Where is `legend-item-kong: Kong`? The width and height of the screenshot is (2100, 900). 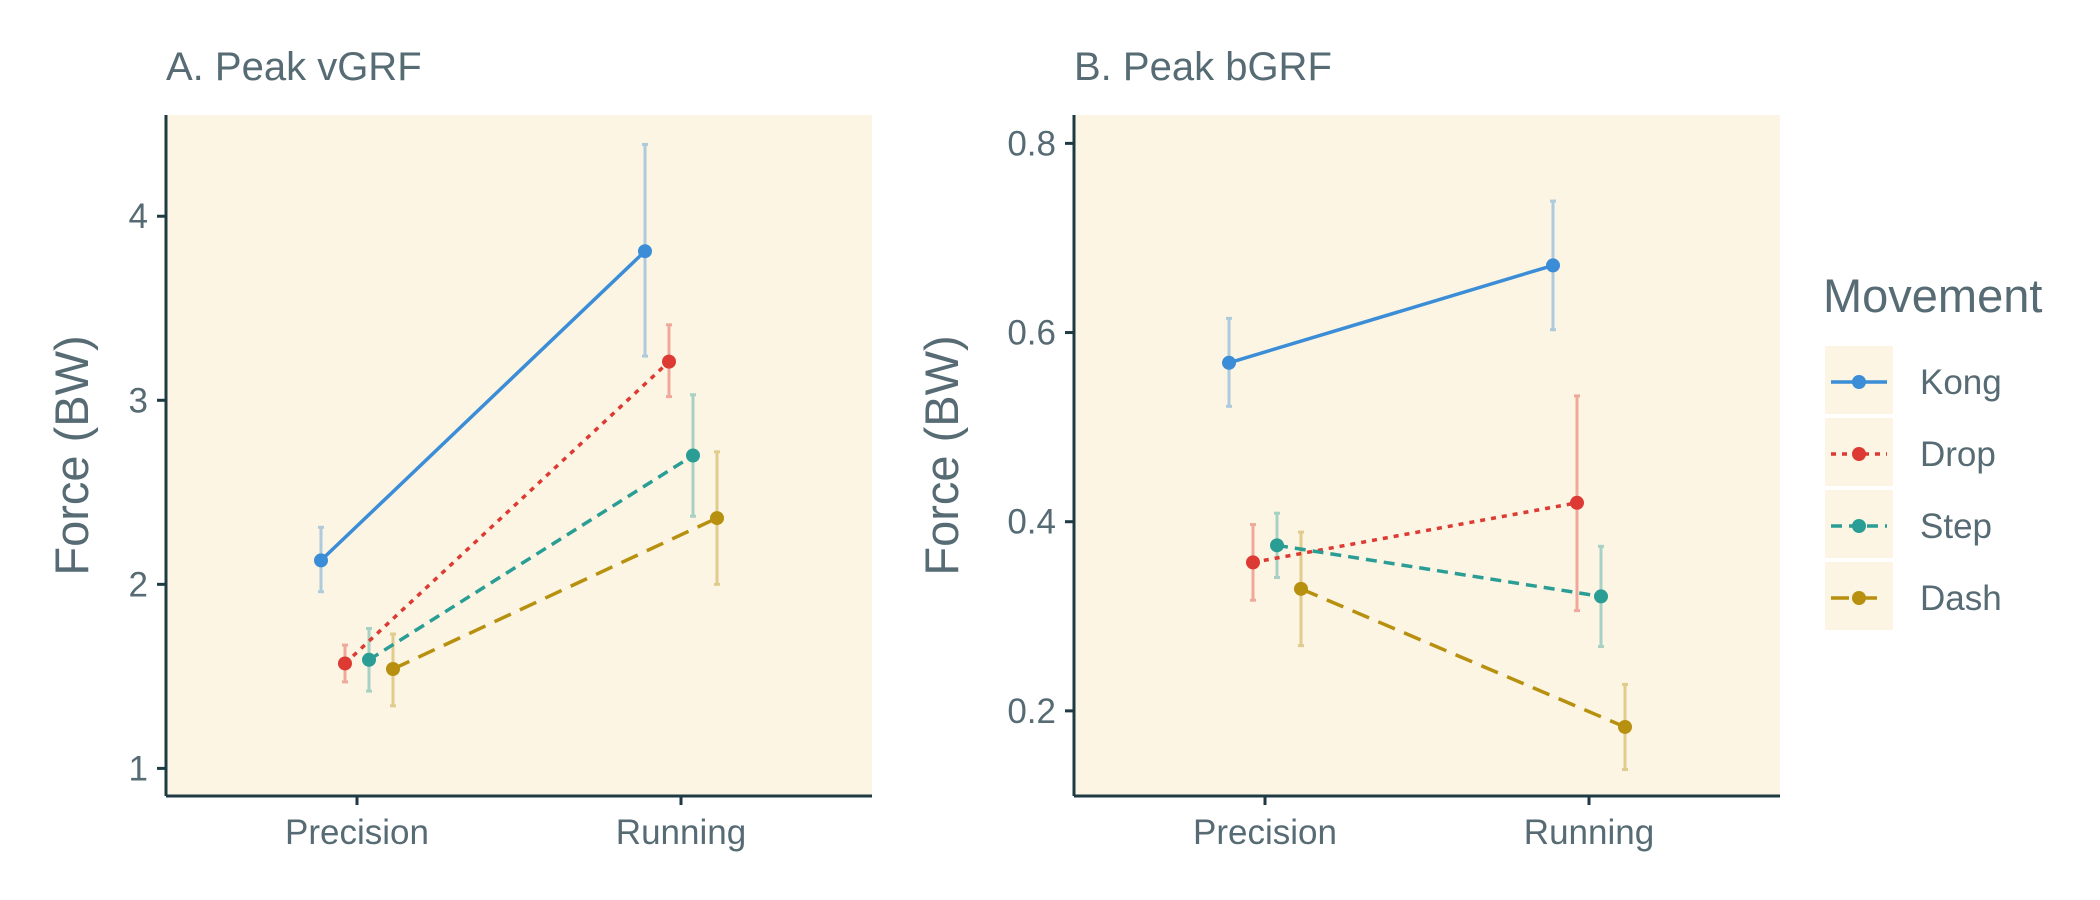 legend-item-kong: Kong is located at coordinates (1913, 380).